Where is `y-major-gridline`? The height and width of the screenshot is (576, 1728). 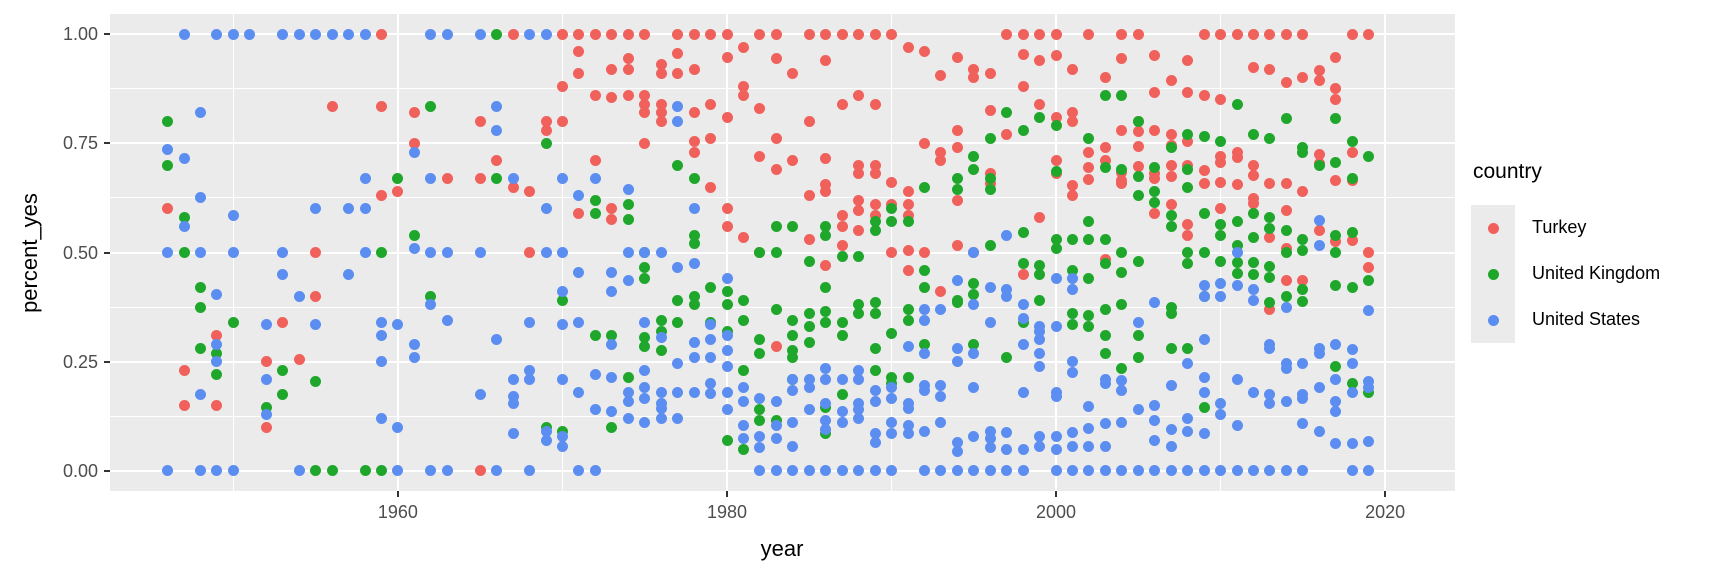
y-major-gridline is located at coordinates (782, 470).